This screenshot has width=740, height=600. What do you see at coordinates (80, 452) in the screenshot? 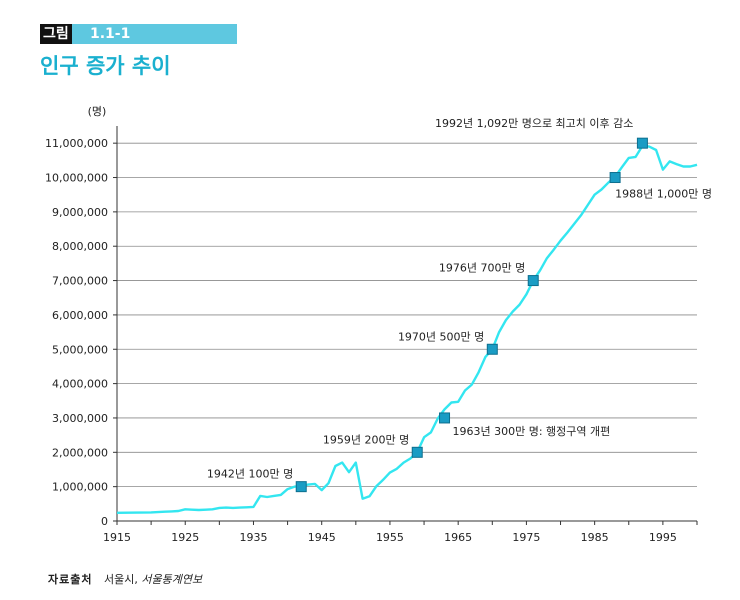
I see `y-tick-label: 2,000,000` at bounding box center [80, 452].